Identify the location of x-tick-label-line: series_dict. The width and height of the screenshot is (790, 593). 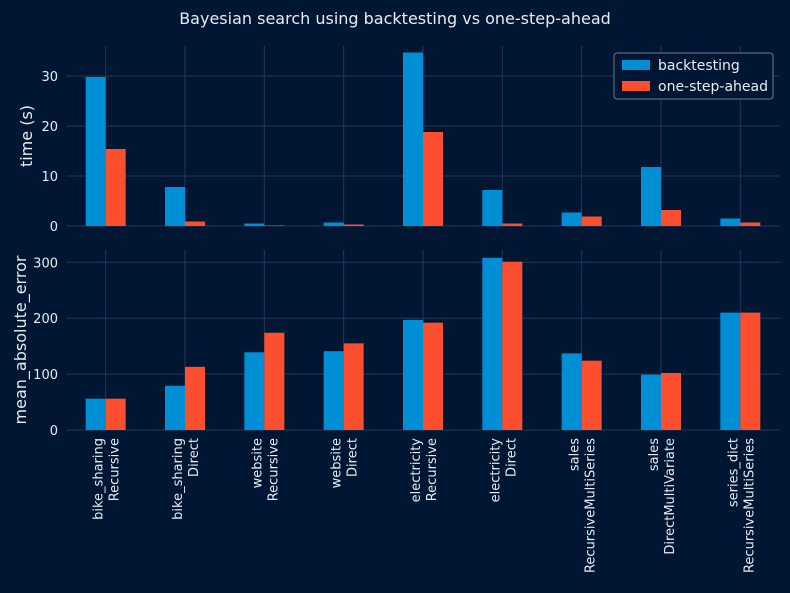
(733, 472).